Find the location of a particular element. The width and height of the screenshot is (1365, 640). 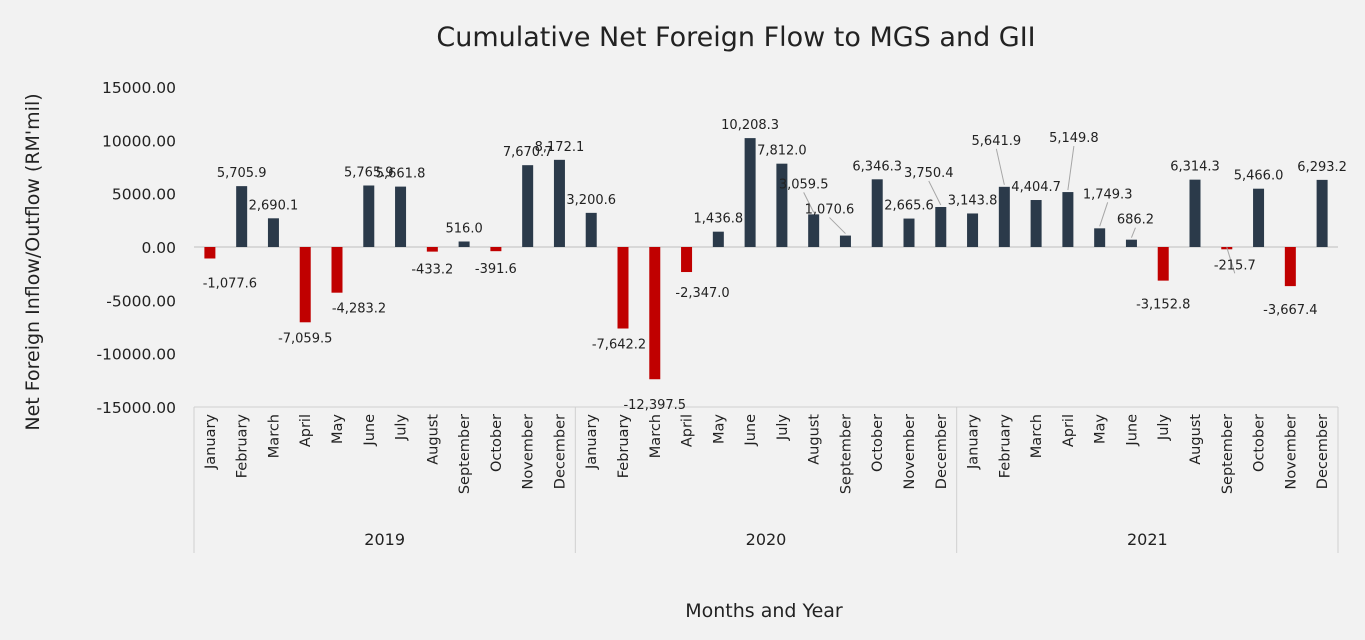

data-label: 3,143.8 is located at coordinates (973, 200).